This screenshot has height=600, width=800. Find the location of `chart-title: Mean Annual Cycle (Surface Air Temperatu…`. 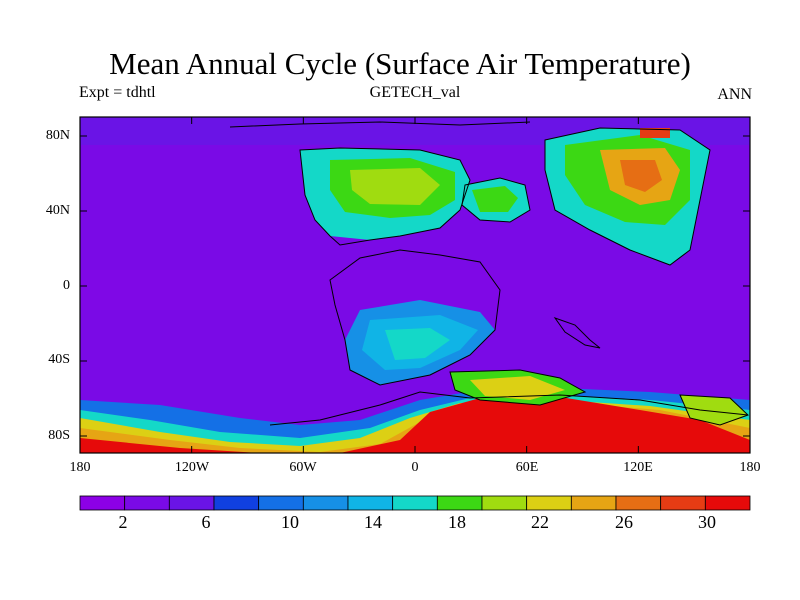

chart-title: Mean Annual Cycle (Surface Air Temperatu… is located at coordinates (400, 63).